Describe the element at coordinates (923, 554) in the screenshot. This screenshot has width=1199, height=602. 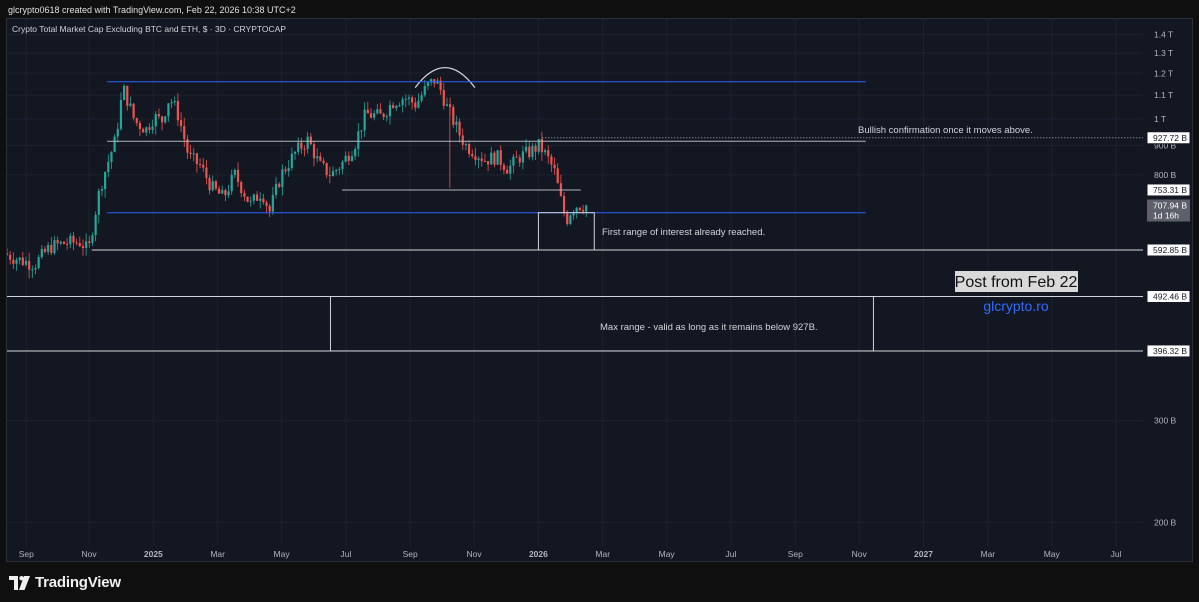
I see `x-tick-label: 2027` at that location.